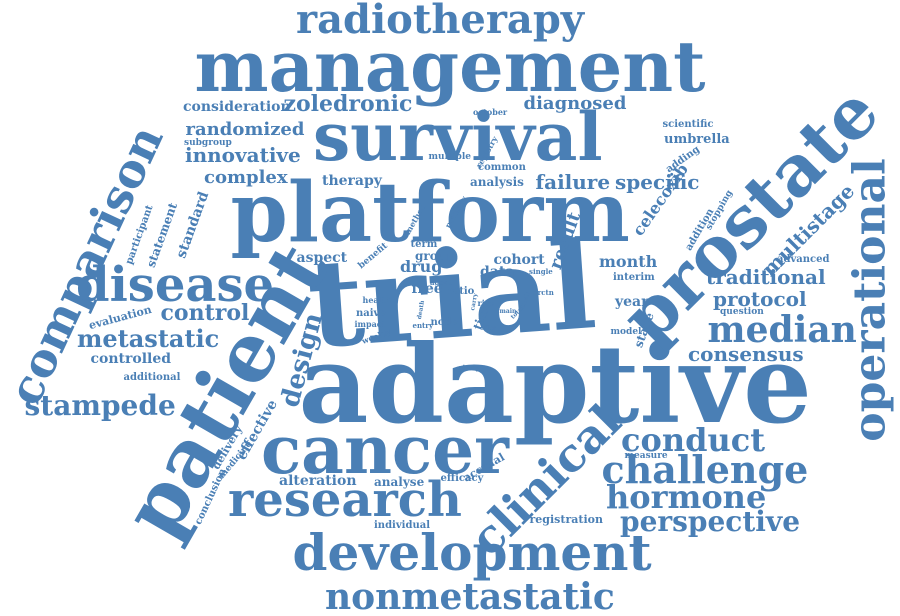 The width and height of the screenshot is (900, 616). What do you see at coordinates (488, 328) in the screenshot?
I see `word-offer: offer` at bounding box center [488, 328].